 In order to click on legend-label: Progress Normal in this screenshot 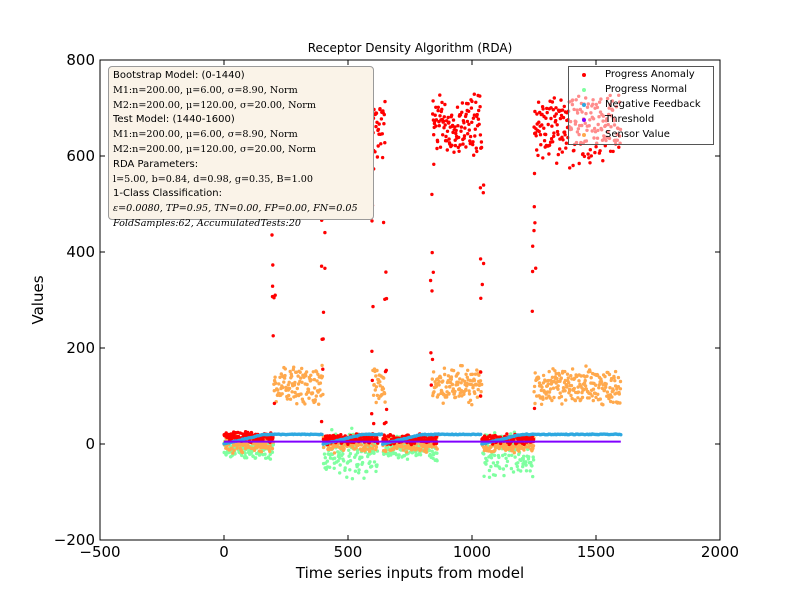, I will do `click(646, 89)`.